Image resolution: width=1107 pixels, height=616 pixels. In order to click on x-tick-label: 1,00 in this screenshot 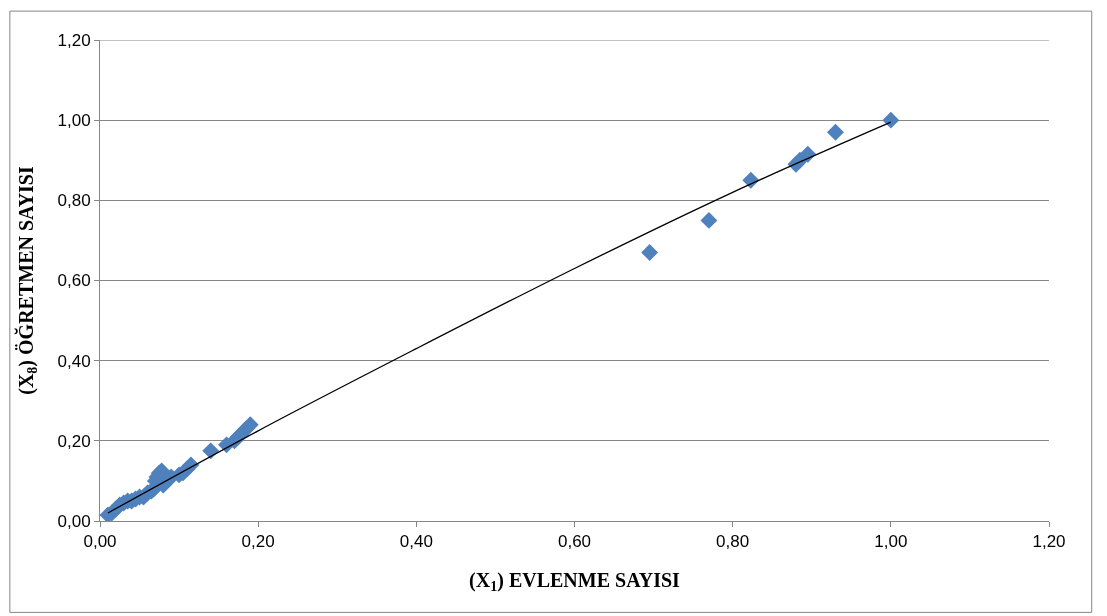, I will do `click(891, 542)`.